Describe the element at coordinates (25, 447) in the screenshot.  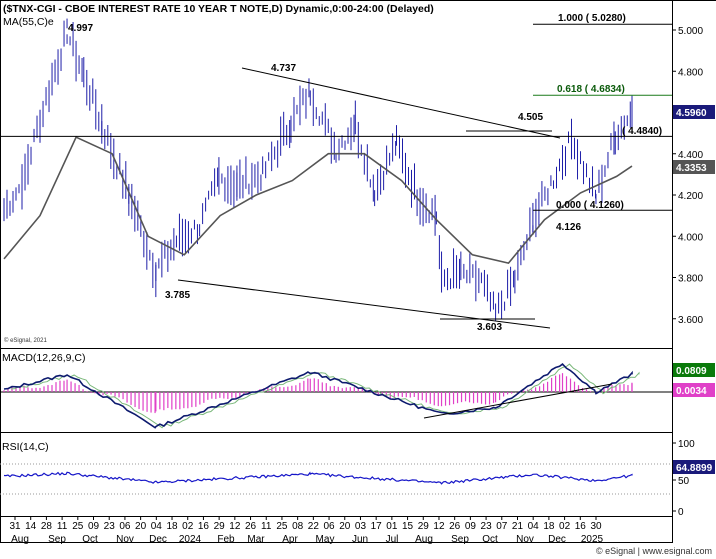
I see `rsi-legend: RSI(14,C)` at that location.